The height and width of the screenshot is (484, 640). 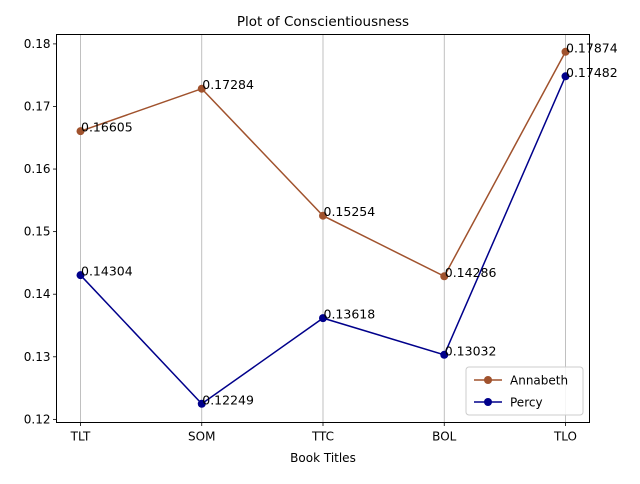 What do you see at coordinates (565, 437) in the screenshot?
I see `x-tick-label: TLO` at bounding box center [565, 437].